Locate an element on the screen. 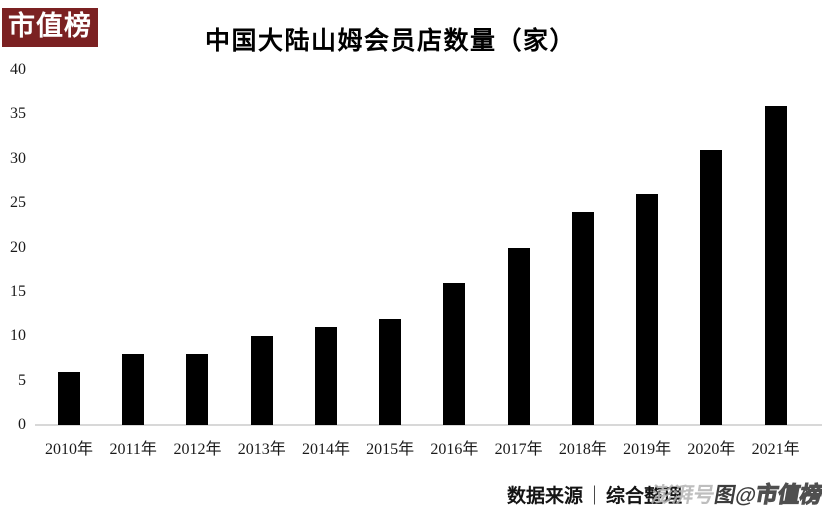 The height and width of the screenshot is (511, 822). y-tick-label: 35 is located at coordinates (18, 114).